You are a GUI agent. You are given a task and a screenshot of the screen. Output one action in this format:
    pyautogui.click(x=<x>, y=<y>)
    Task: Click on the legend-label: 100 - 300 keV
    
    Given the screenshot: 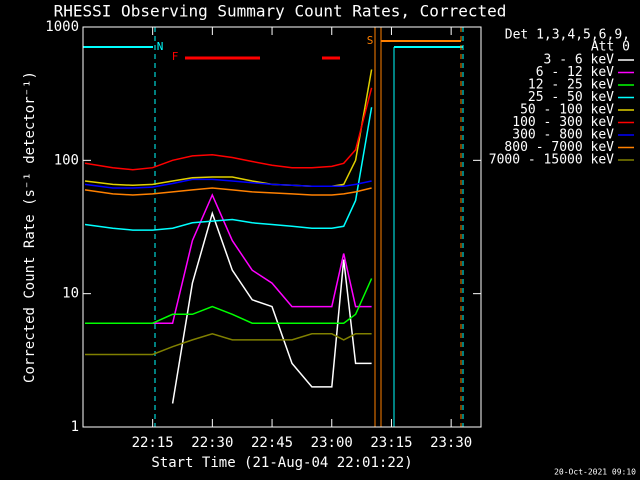 What is the action you would take?
    pyautogui.click(x=563, y=122)
    